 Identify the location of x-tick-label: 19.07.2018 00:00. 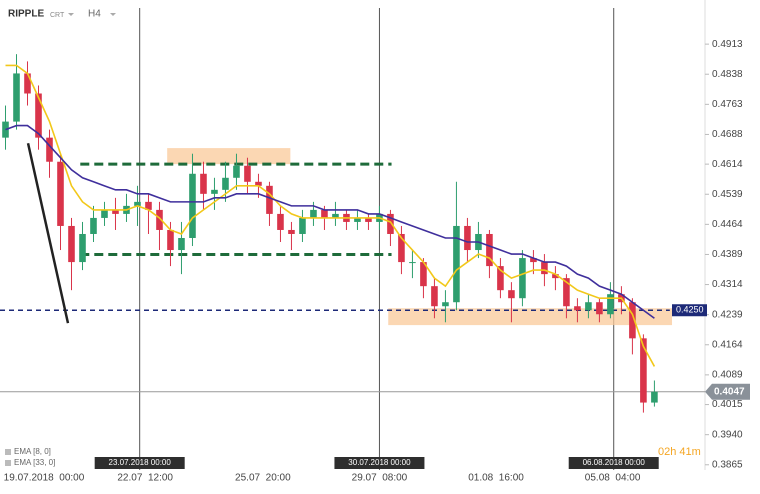
(44, 478).